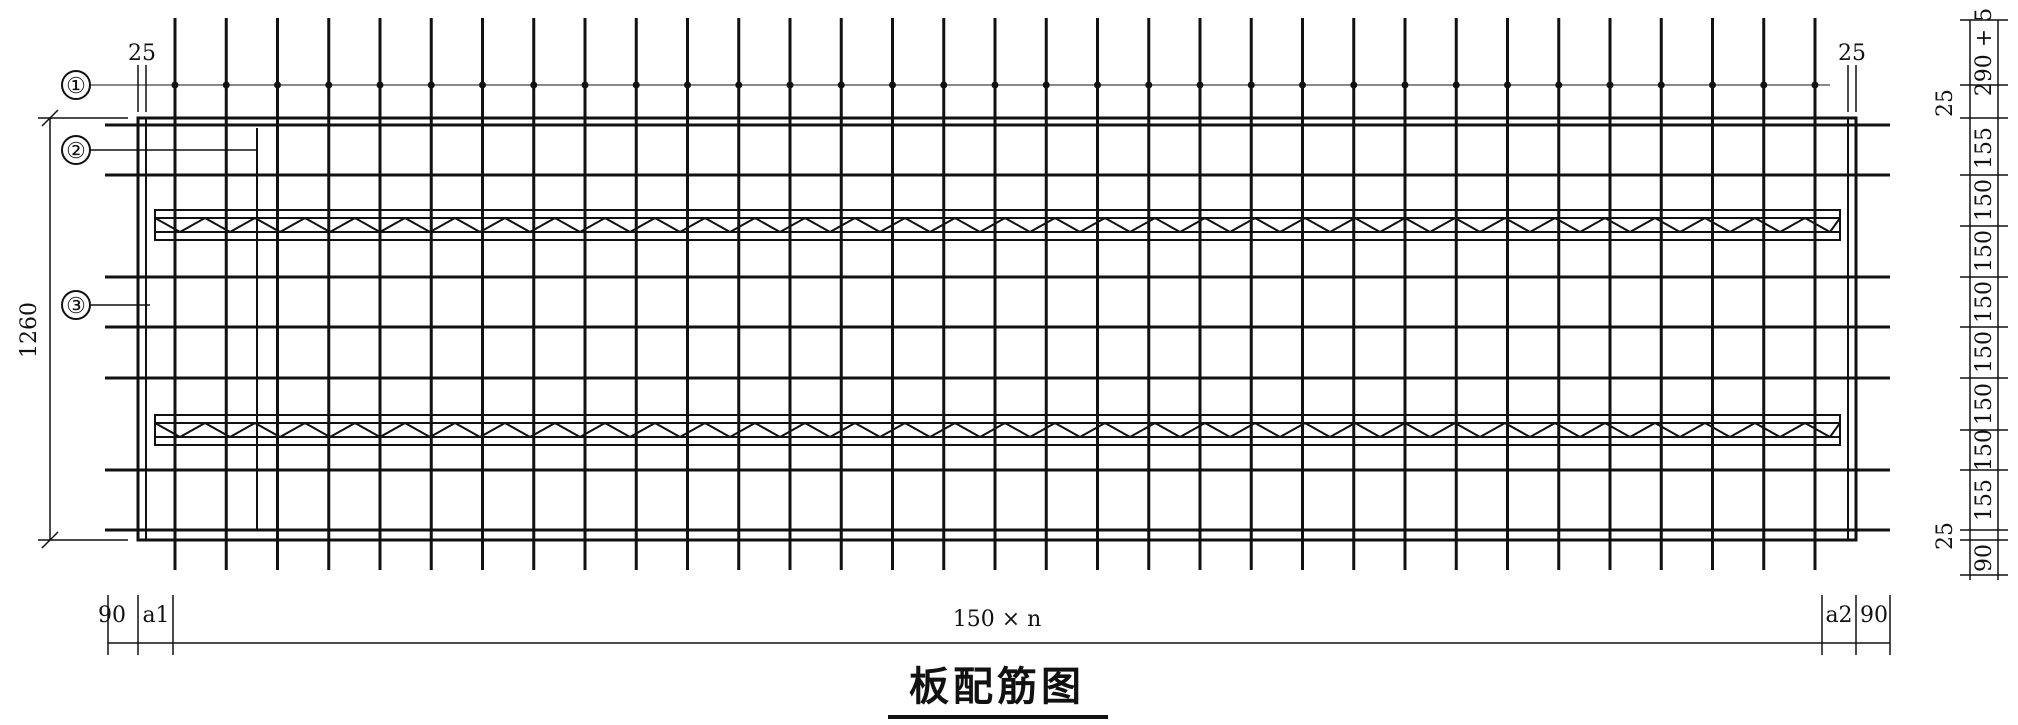 Image resolution: width=2018 pixels, height=725 pixels. I want to click on bottom-dim-a2: a2, so click(1838, 615).